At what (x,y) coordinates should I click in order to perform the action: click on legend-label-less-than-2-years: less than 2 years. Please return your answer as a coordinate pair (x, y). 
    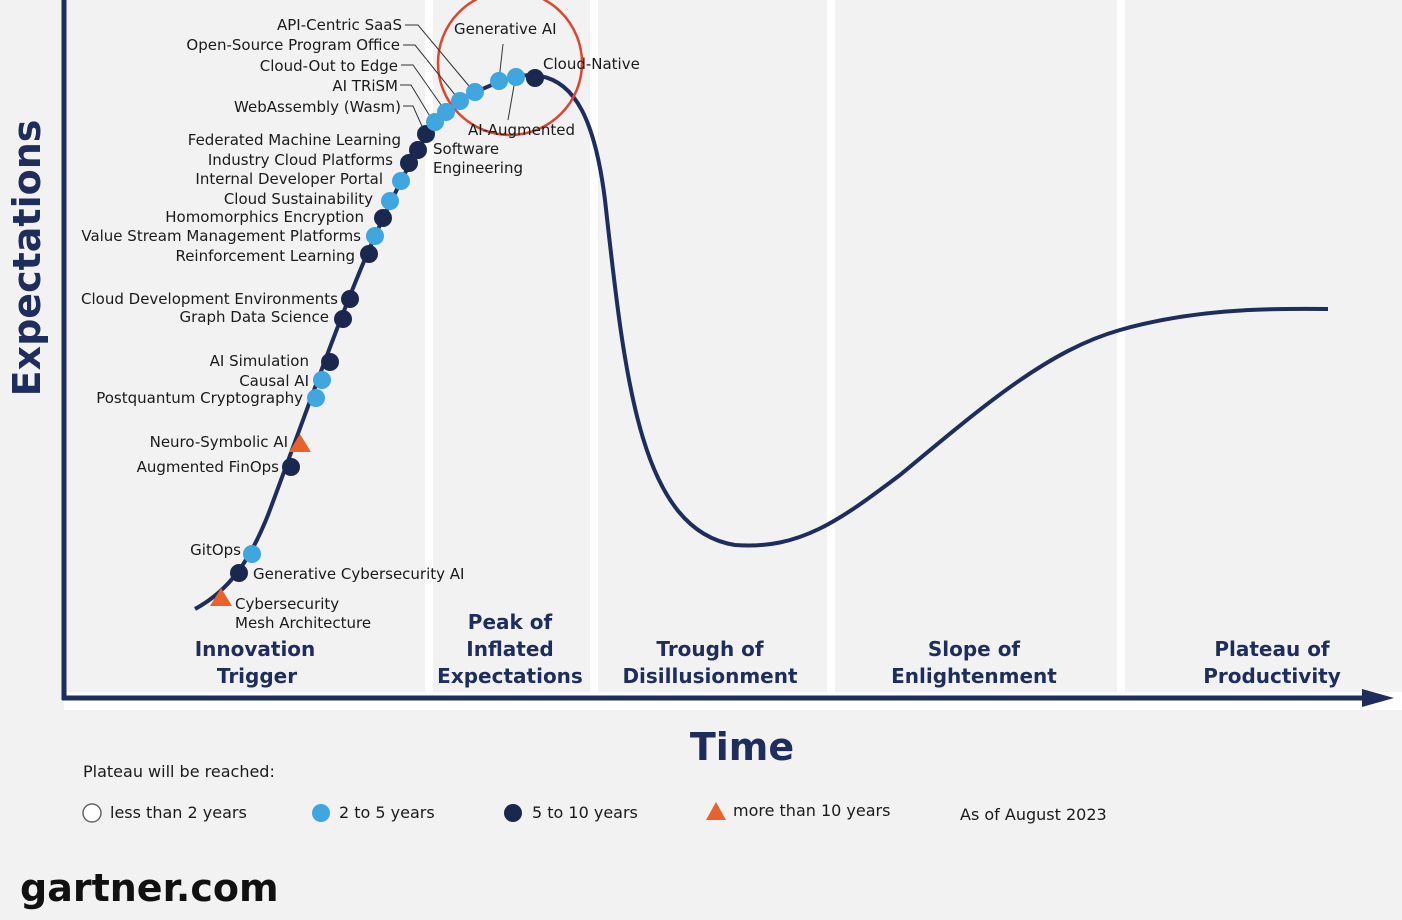
    Looking at the image, I should click on (178, 812).